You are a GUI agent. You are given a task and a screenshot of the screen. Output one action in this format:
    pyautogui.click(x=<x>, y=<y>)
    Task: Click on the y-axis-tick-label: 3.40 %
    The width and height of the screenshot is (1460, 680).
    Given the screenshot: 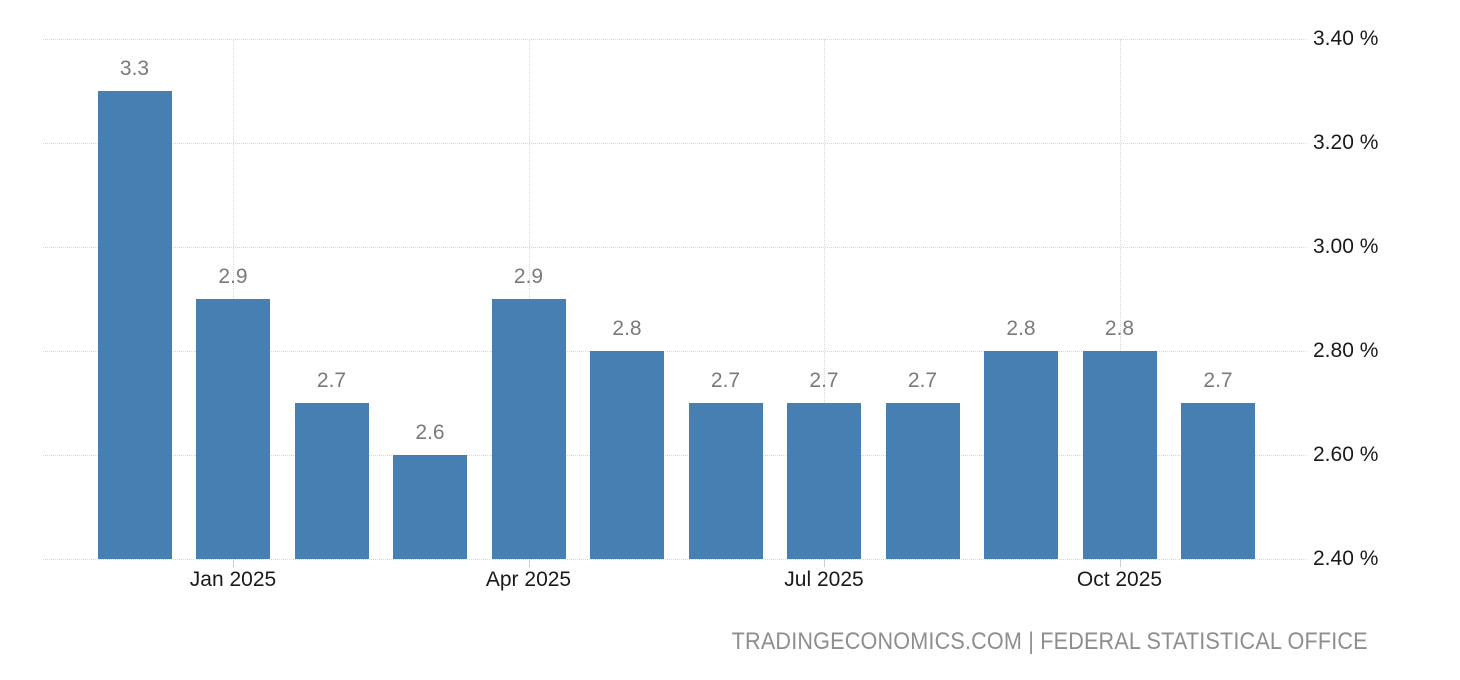 What is the action you would take?
    pyautogui.click(x=1346, y=38)
    